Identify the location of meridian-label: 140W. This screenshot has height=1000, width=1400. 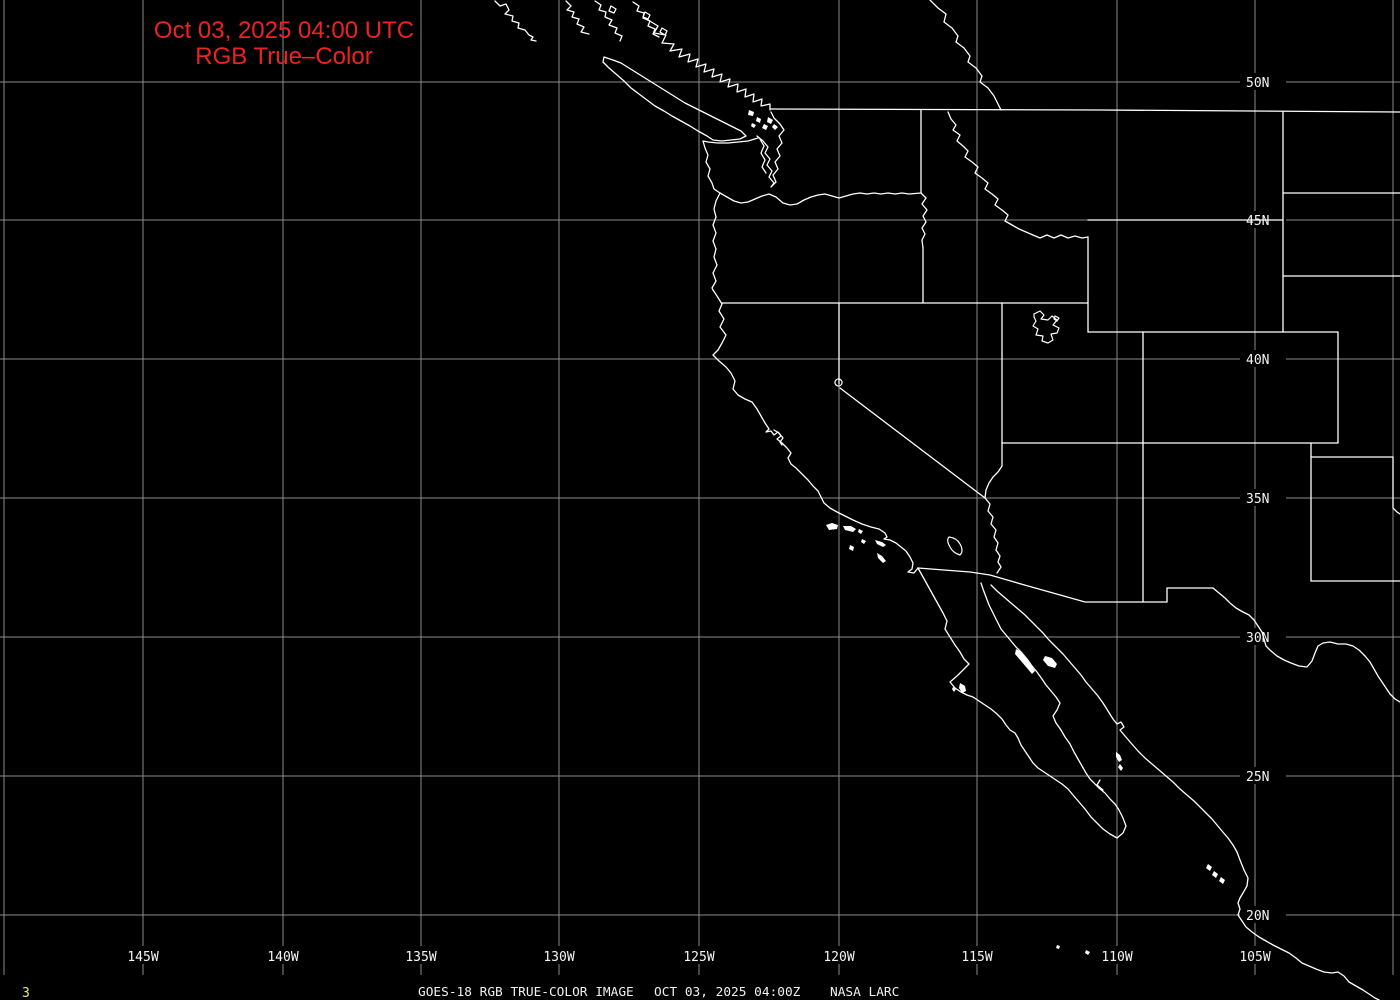
(282, 957).